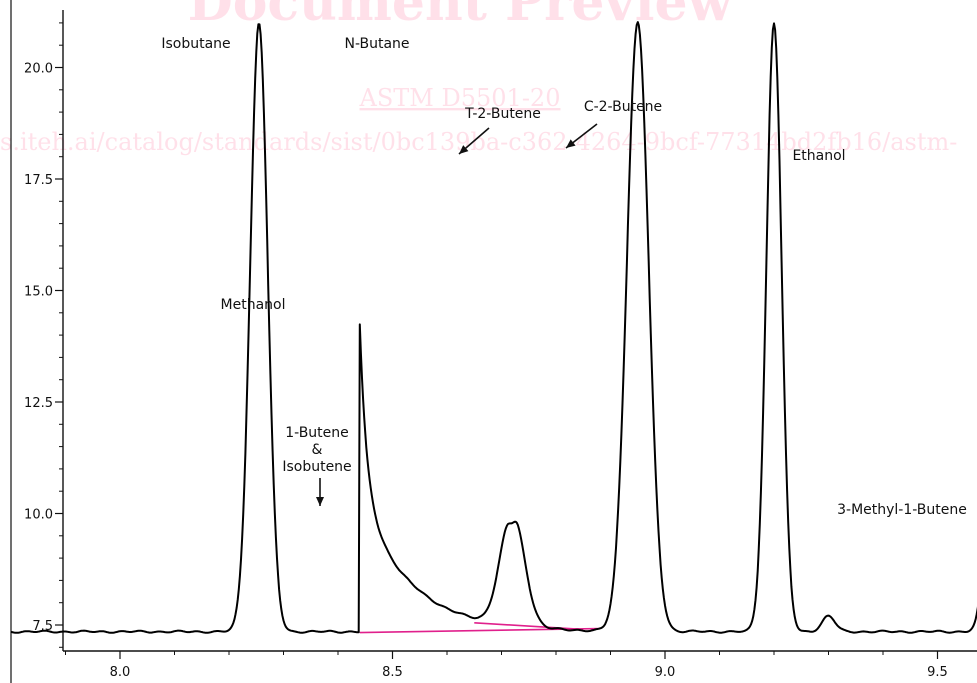 The width and height of the screenshot is (977, 683). What do you see at coordinates (38, 180) in the screenshot?
I see `y-tick-label: 17.5` at bounding box center [38, 180].